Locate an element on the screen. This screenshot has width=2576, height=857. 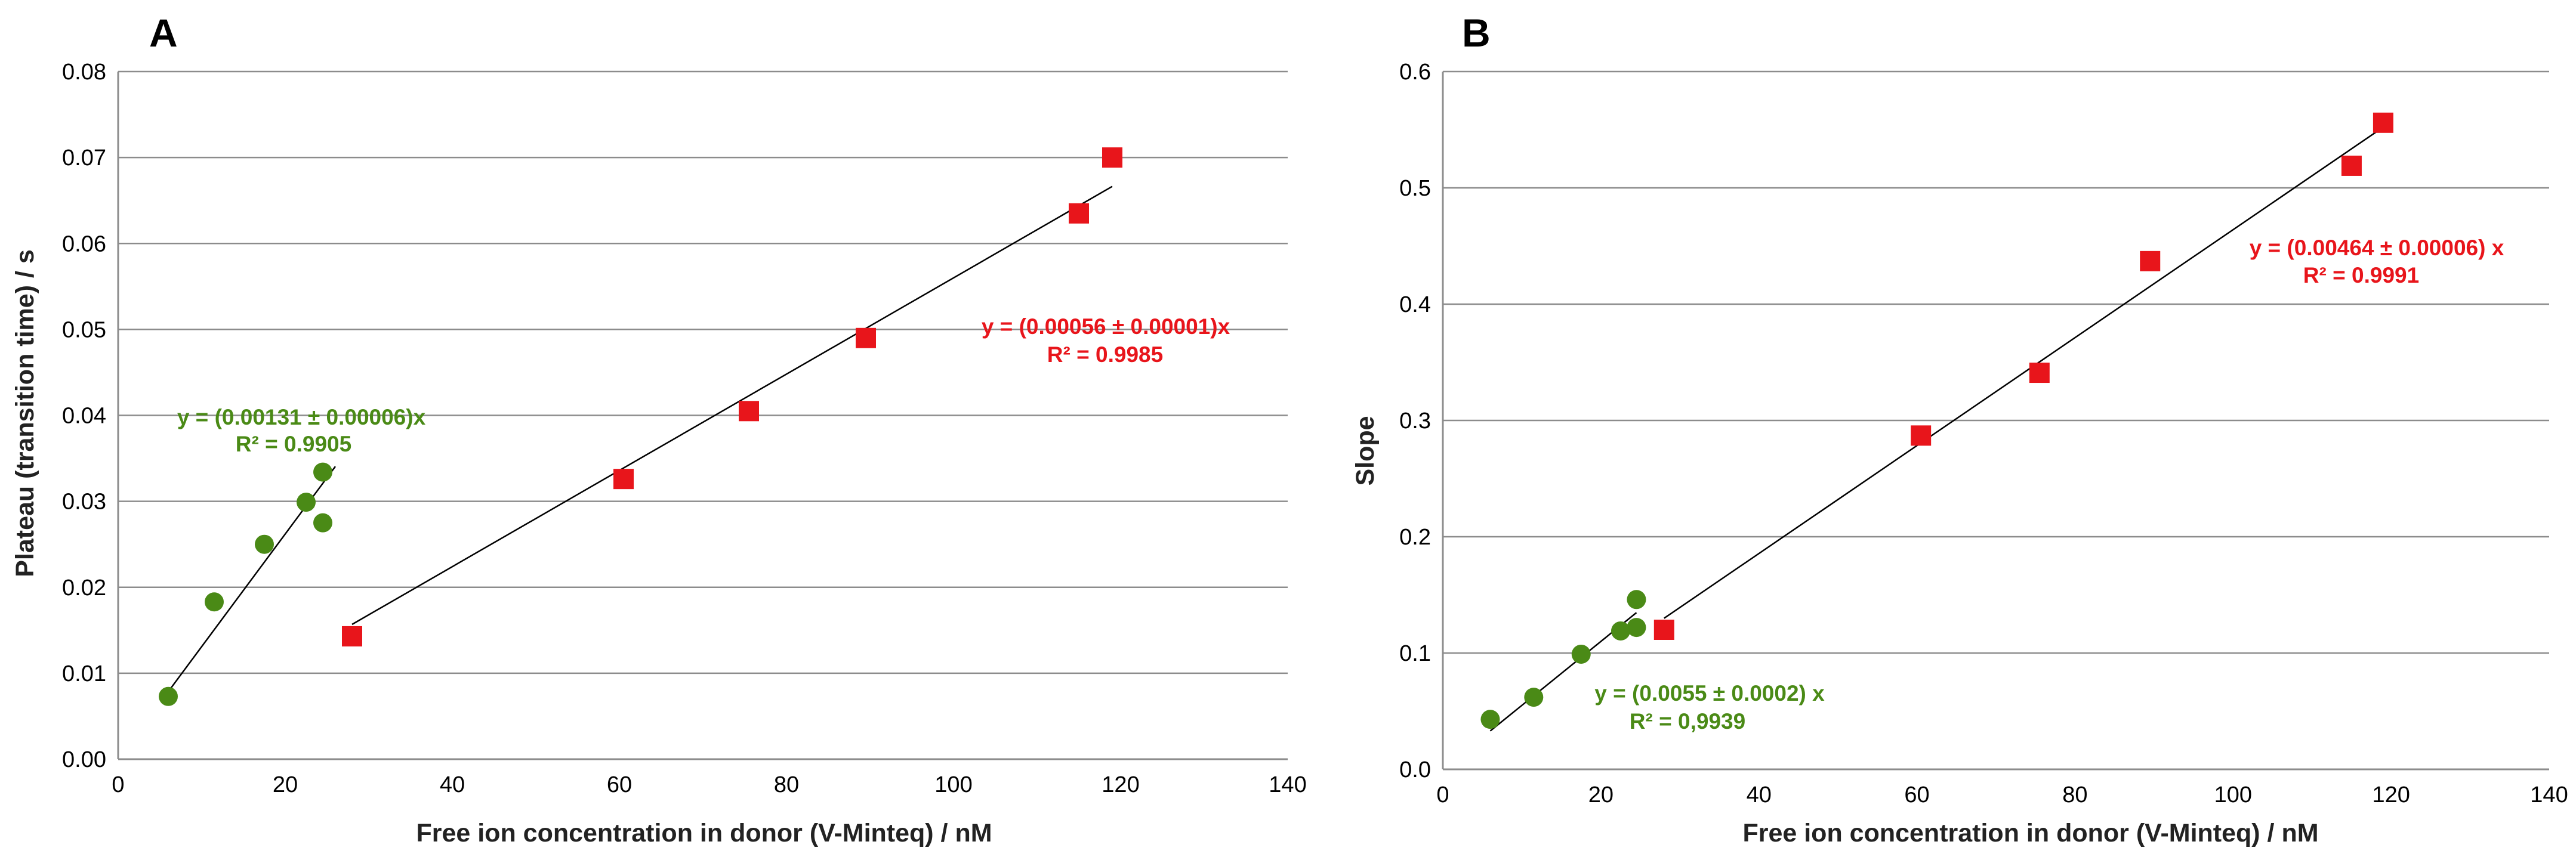
green-equation: y = (0.00131 ± 0.00006)x is located at coordinates (302, 417).